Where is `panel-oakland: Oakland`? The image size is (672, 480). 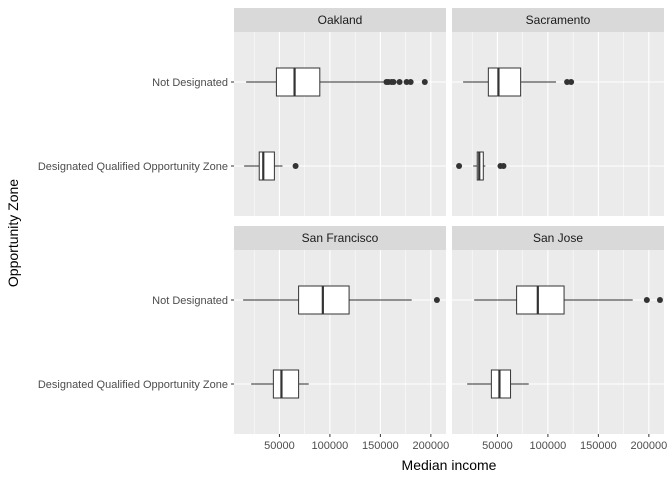
panel-oakland: Oakland is located at coordinates (340, 112).